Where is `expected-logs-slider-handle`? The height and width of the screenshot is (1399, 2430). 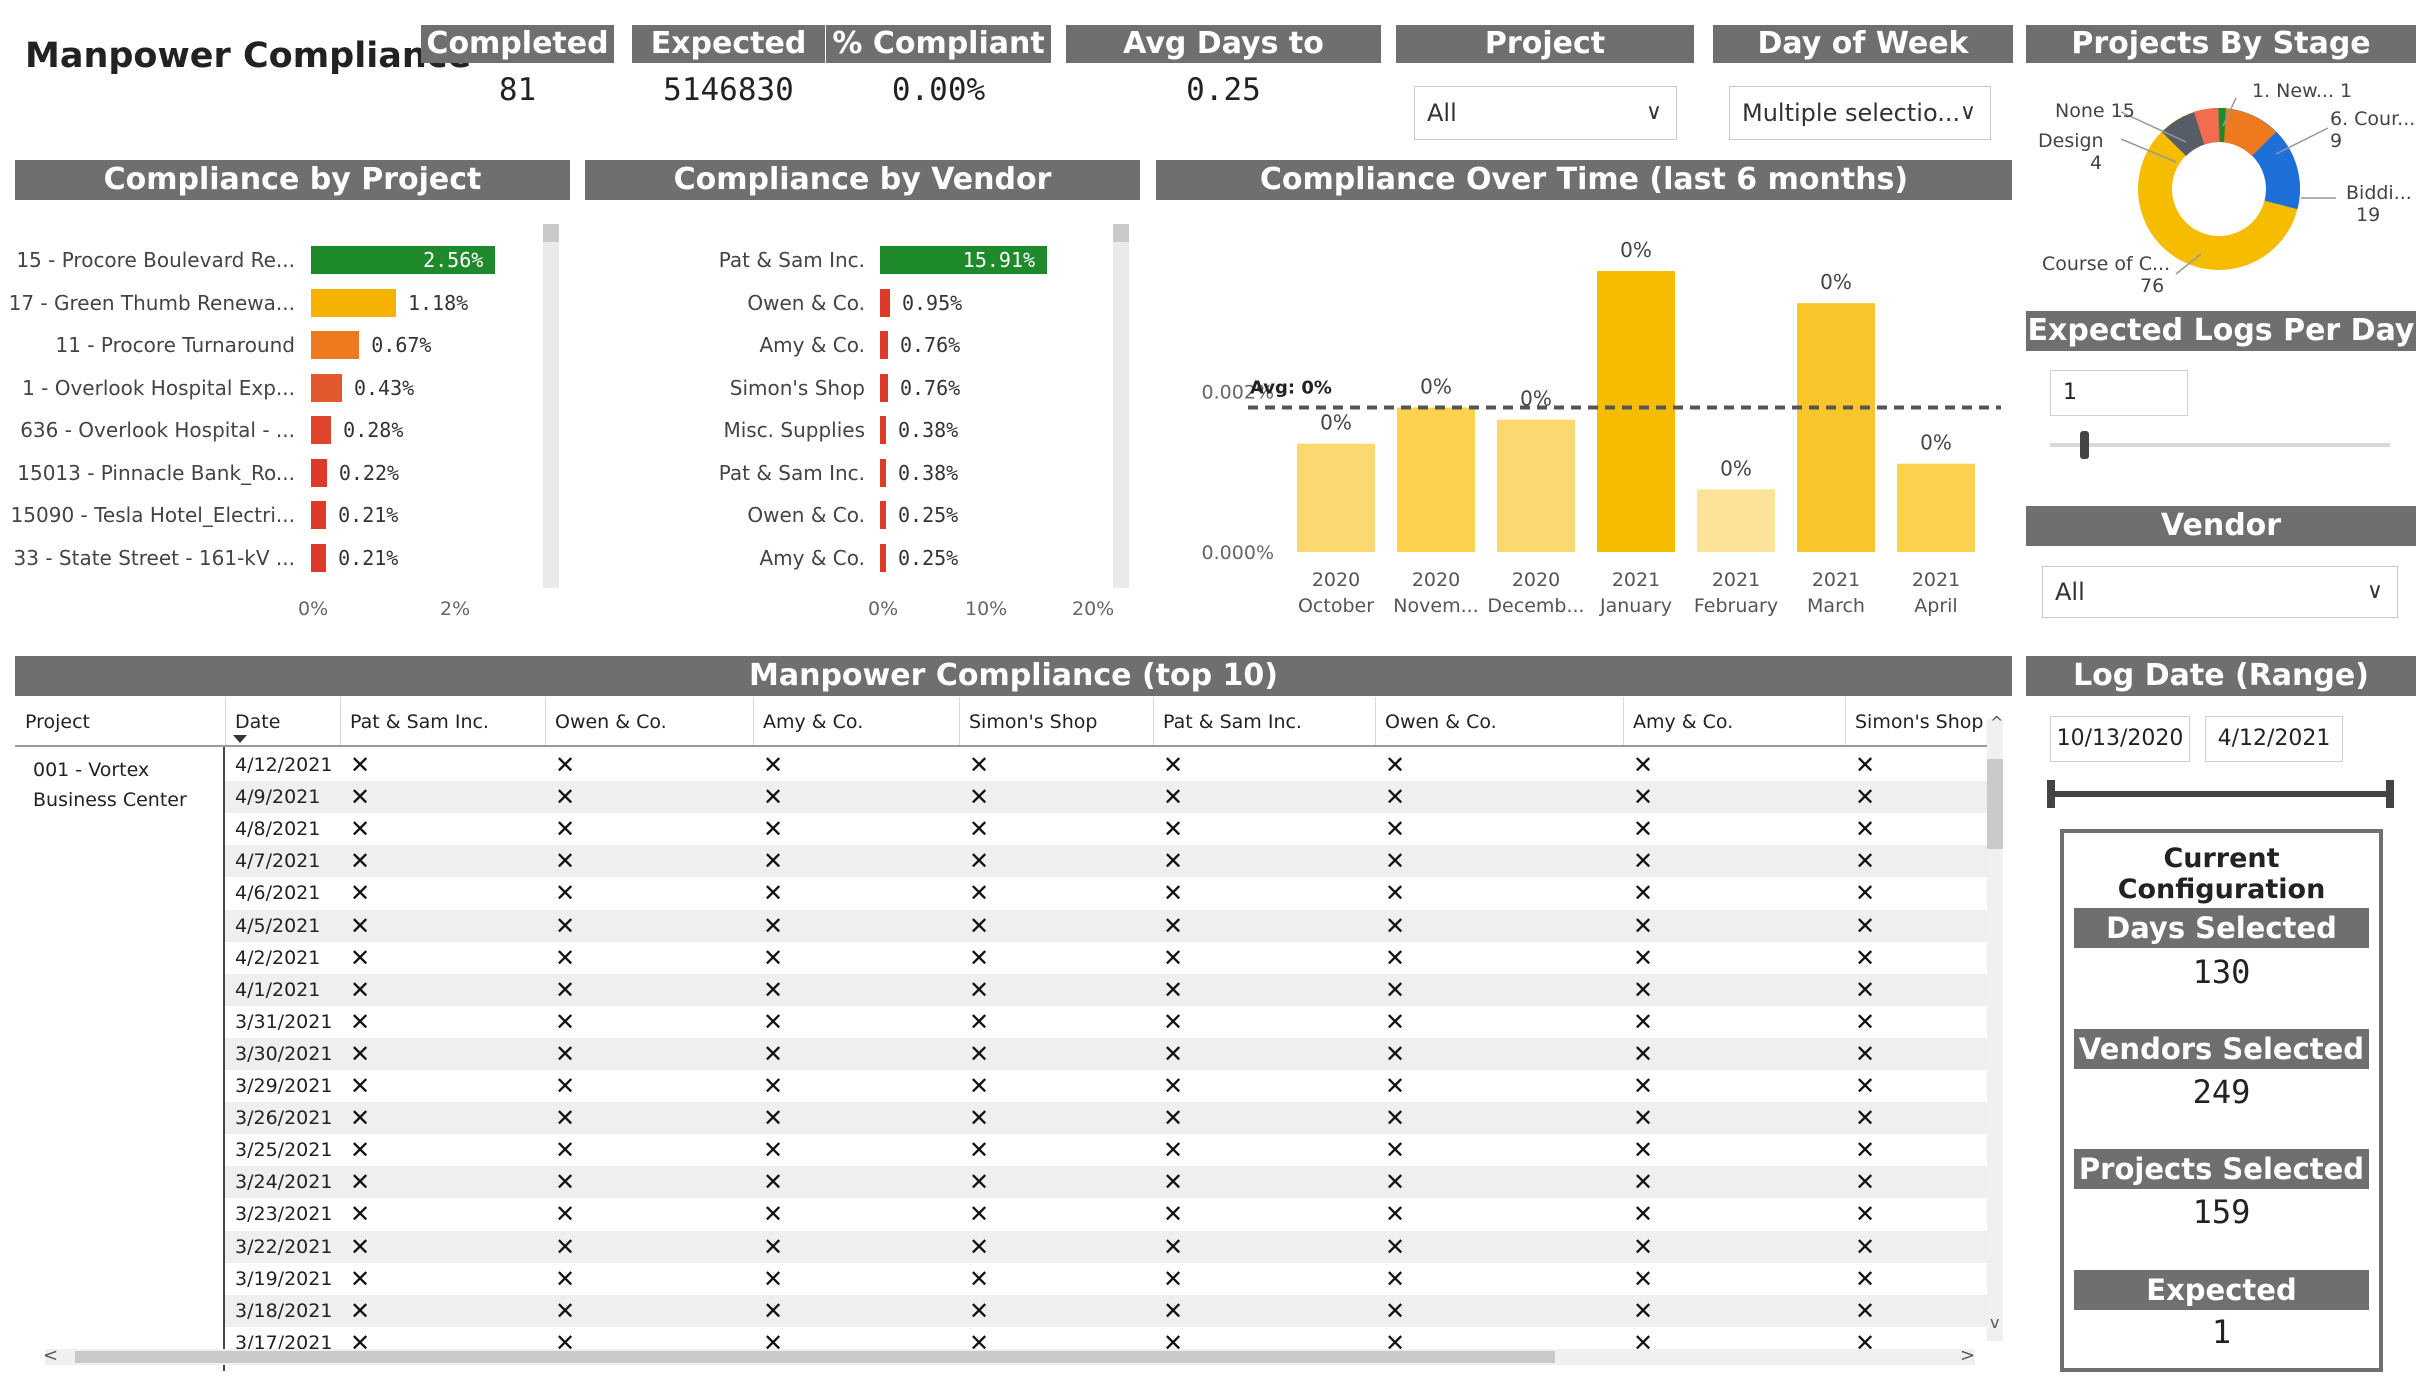 expected-logs-slider-handle is located at coordinates (2084, 445).